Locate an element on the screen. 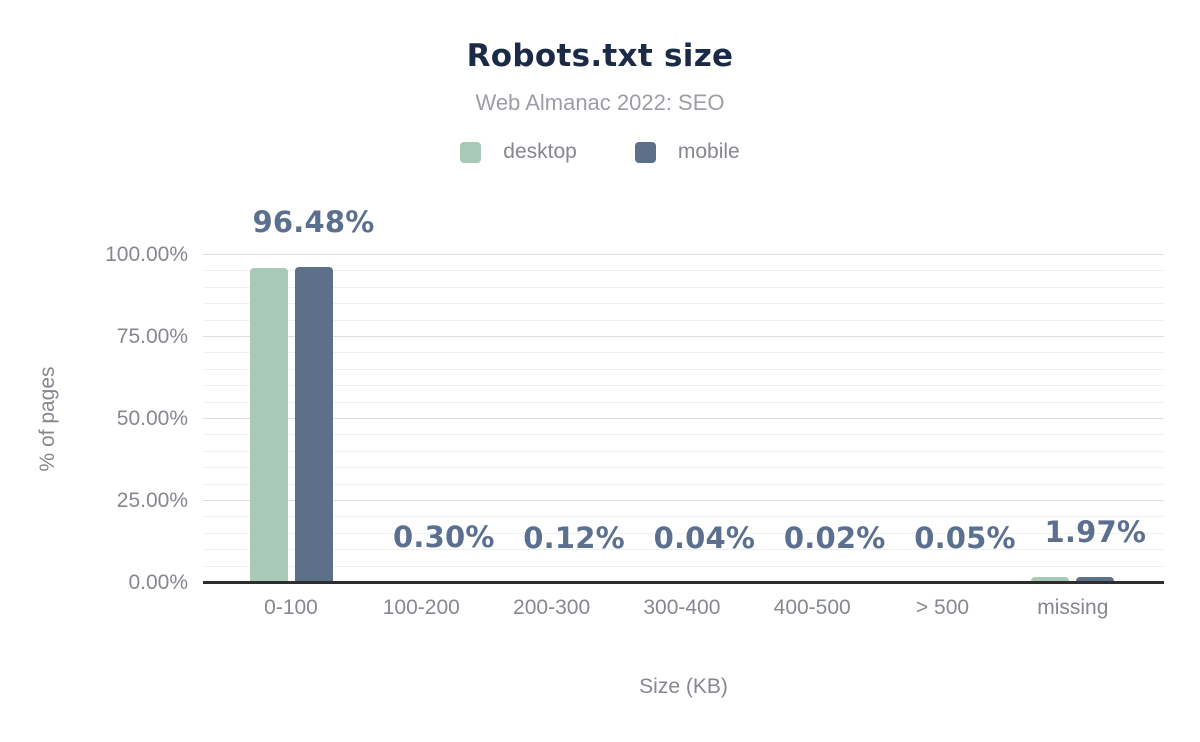  value-label: 0.30% is located at coordinates (443, 537).